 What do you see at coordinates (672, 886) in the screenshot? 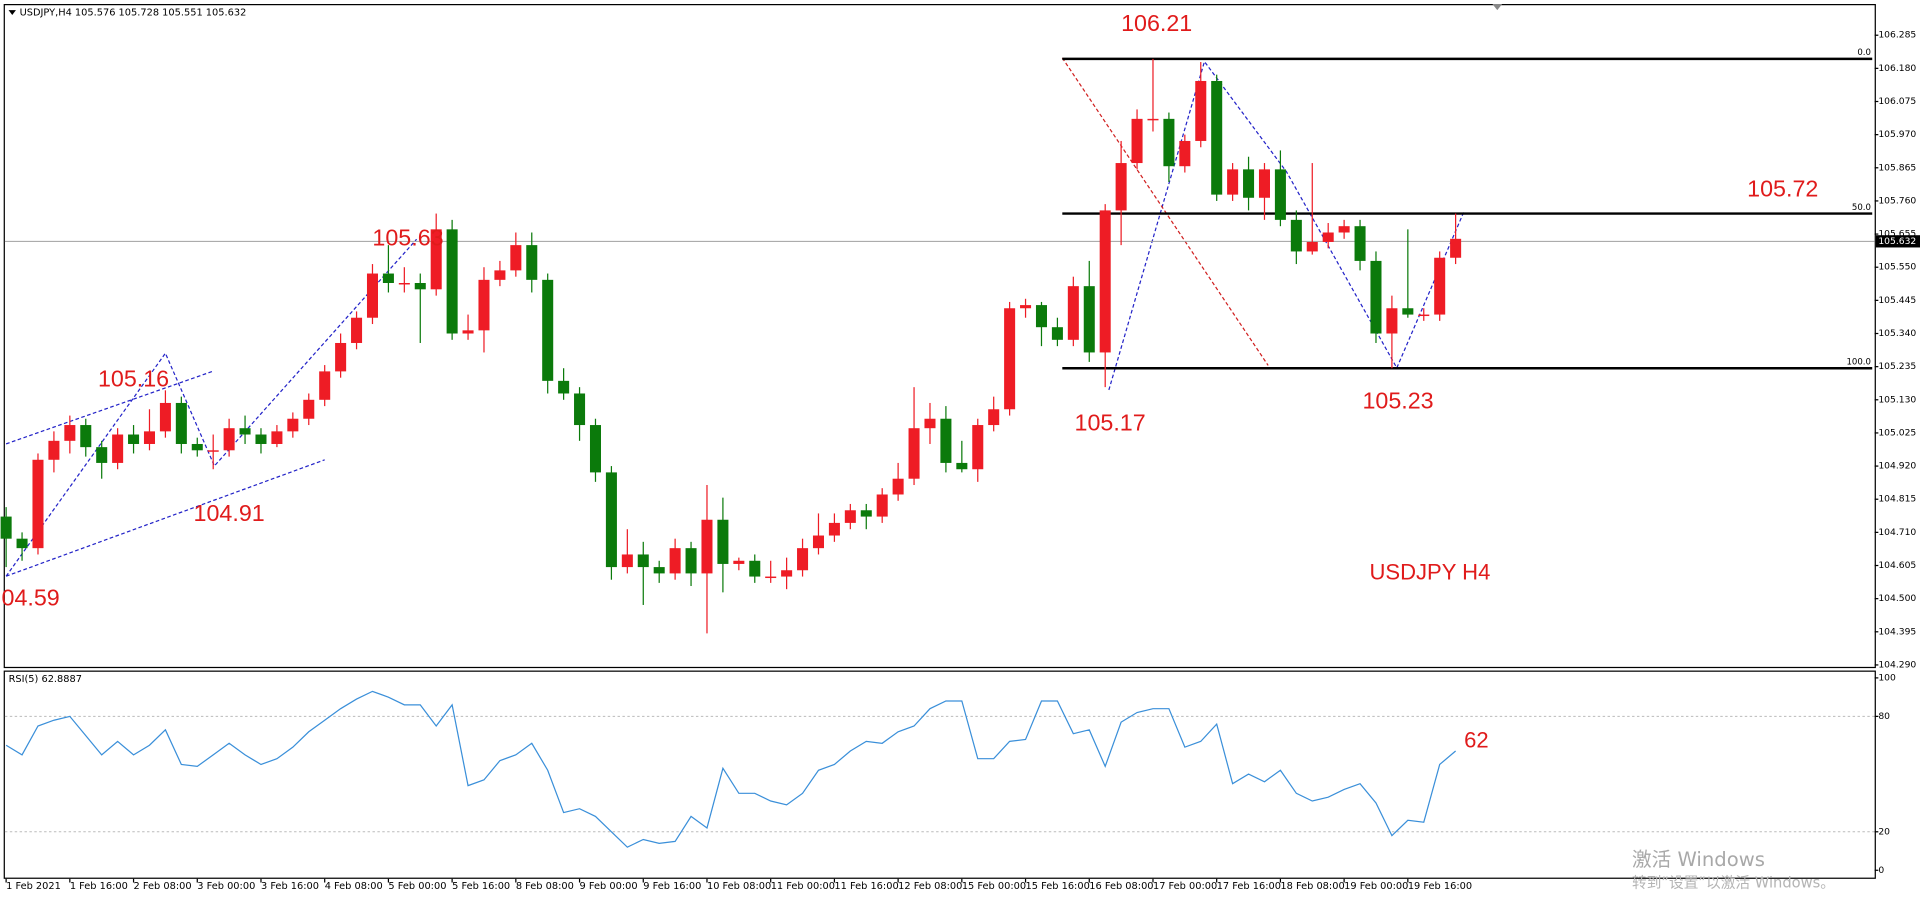
I see `x-tick-label: 9 Feb 16:00` at bounding box center [672, 886].